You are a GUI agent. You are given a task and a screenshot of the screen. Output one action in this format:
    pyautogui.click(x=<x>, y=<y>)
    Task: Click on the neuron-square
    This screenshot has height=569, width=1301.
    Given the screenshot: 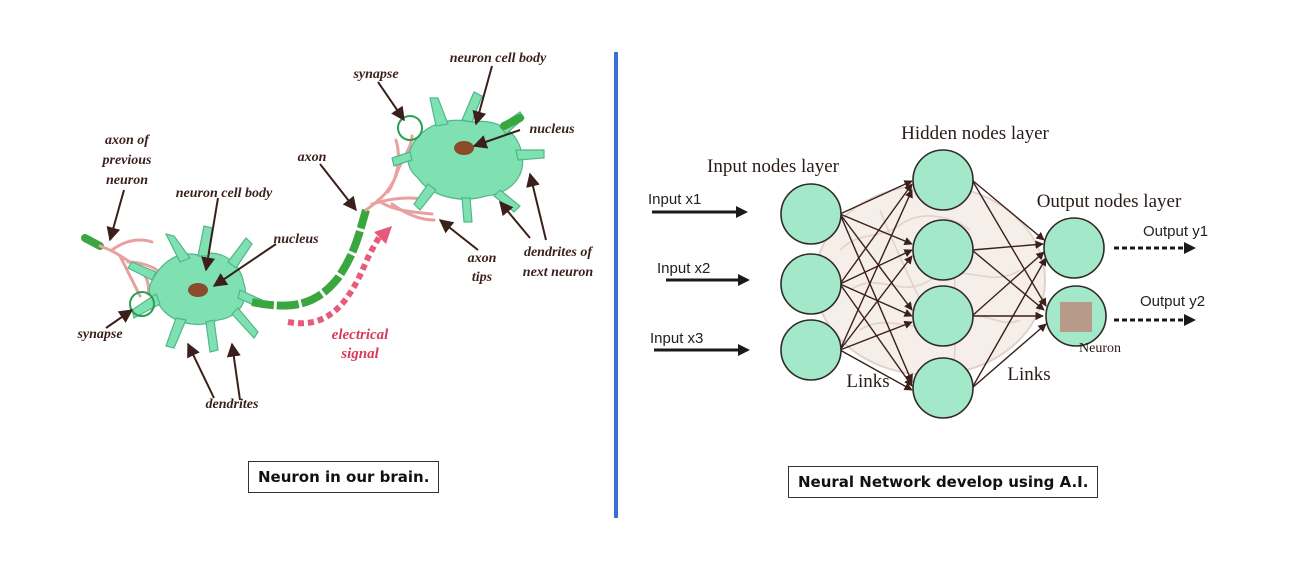 What is the action you would take?
    pyautogui.click(x=1076, y=317)
    